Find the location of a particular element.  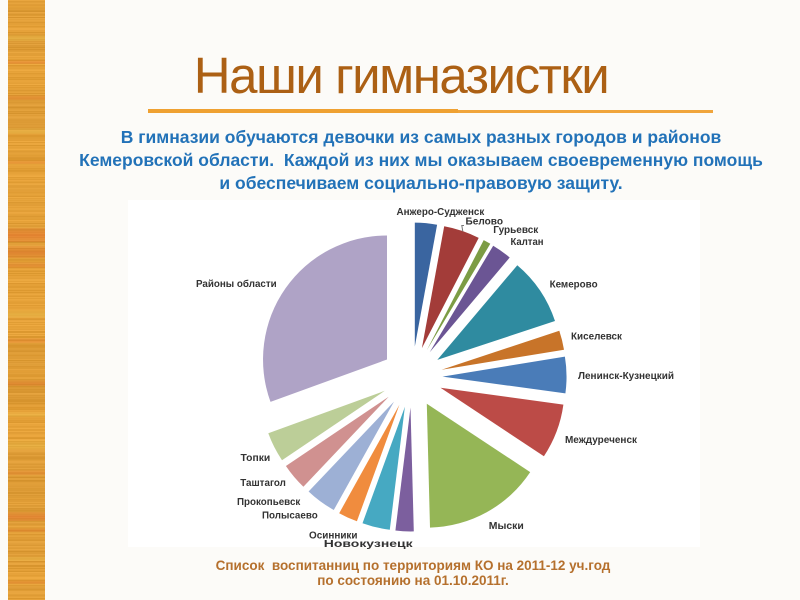

svg-text: Прокопьевск is located at coordinates (269, 502).